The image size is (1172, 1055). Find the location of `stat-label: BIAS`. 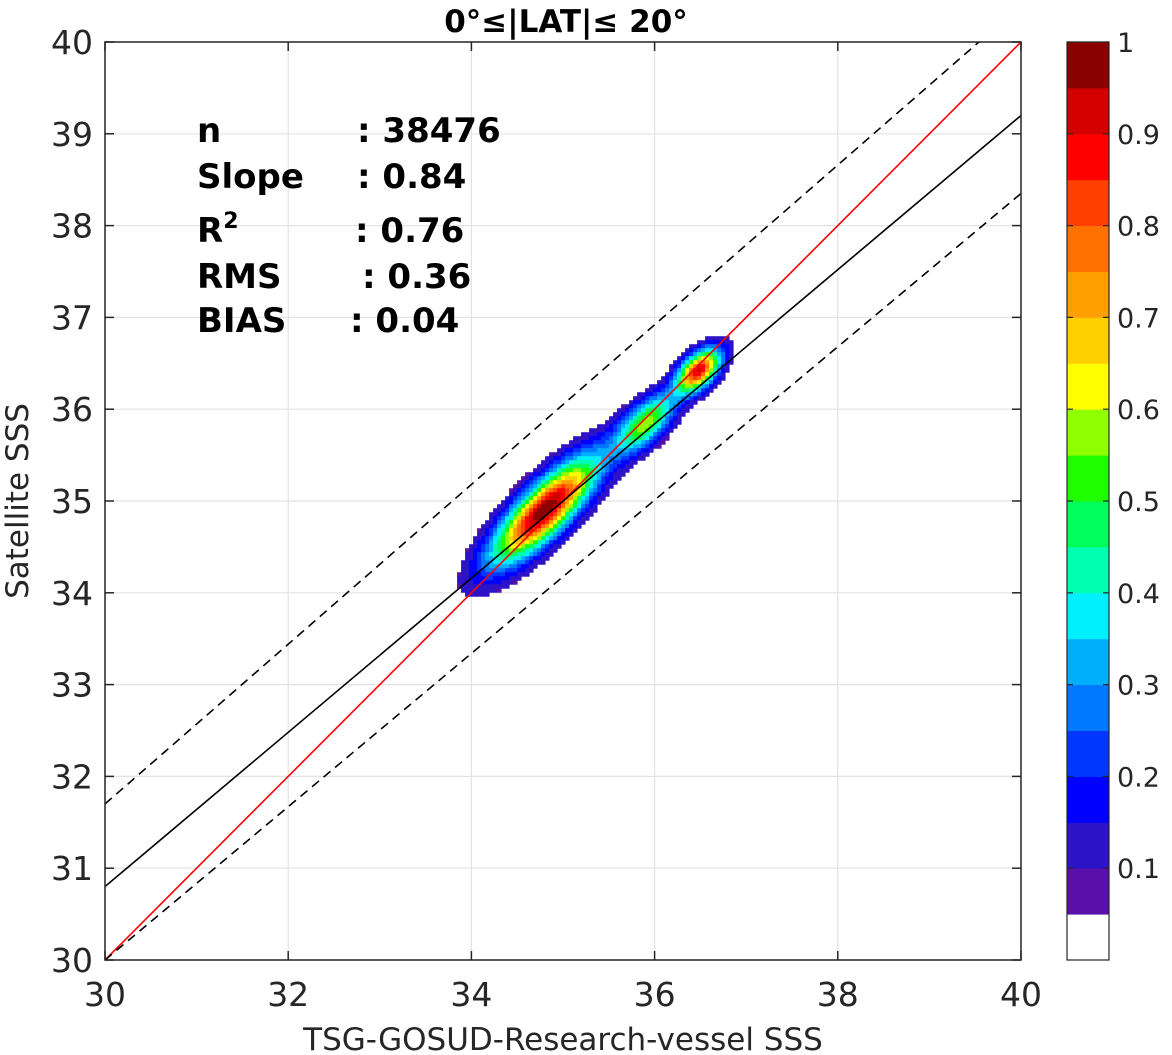

stat-label: BIAS is located at coordinates (241, 321).